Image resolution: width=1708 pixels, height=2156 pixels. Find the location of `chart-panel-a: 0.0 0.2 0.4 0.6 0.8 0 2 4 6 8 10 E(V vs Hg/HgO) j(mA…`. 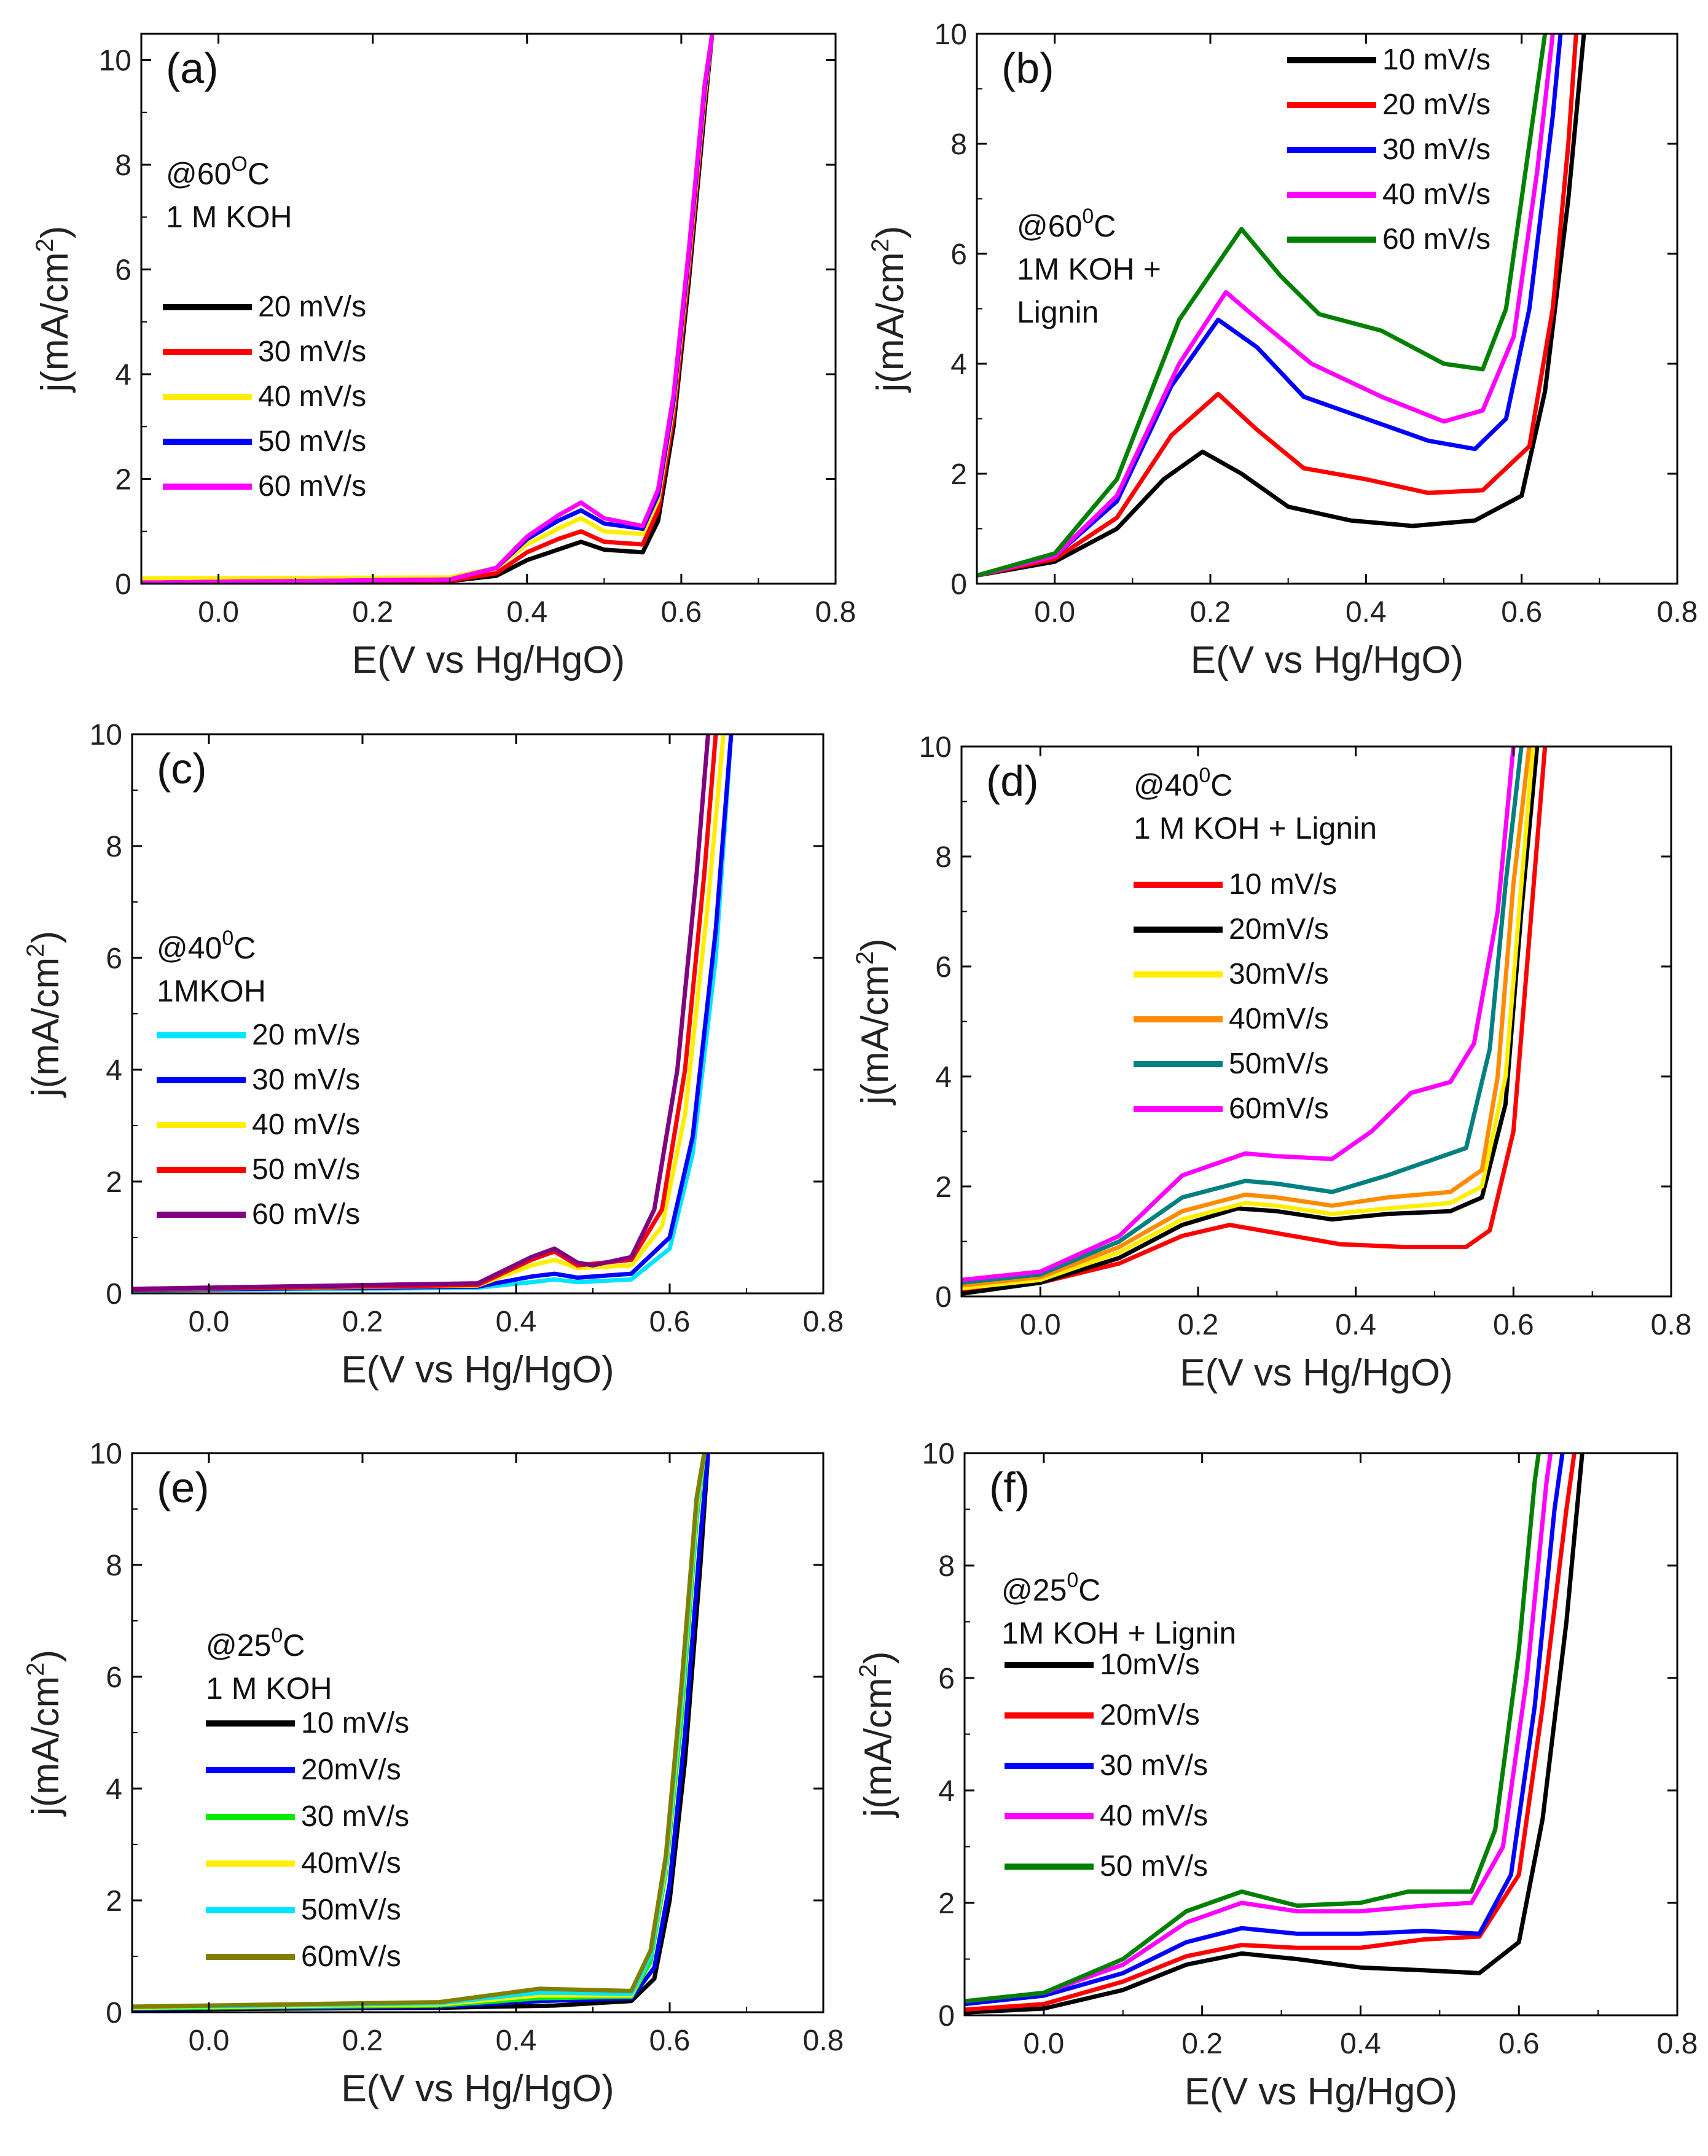

chart-panel-a: 0.0 0.2 0.4 0.6 0.8 0 2 4 6 8 10 E(V vs Hg/HgO) j(mA… is located at coordinates (444, 357).